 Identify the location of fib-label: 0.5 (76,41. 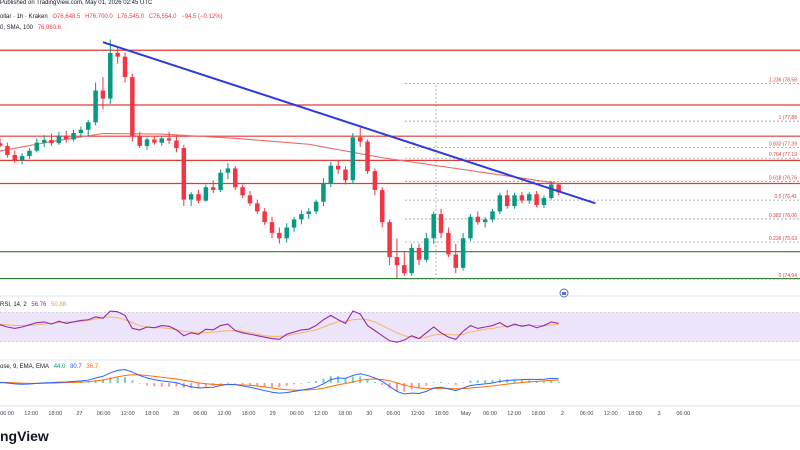
(785, 197).